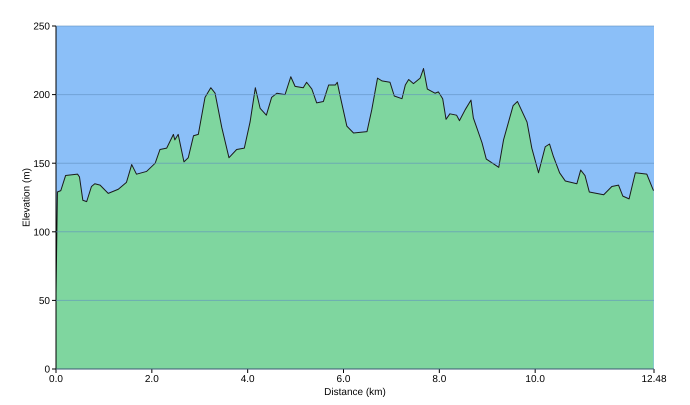  I want to click on y-tick-label: 250, so click(41, 27).